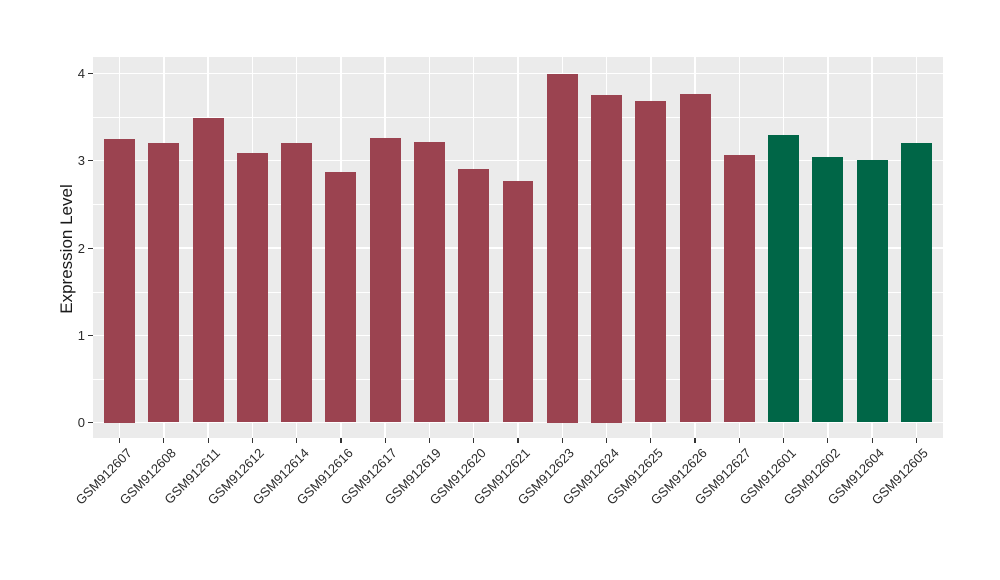  What do you see at coordinates (518, 301) in the screenshot?
I see `bar-GSM912621` at bounding box center [518, 301].